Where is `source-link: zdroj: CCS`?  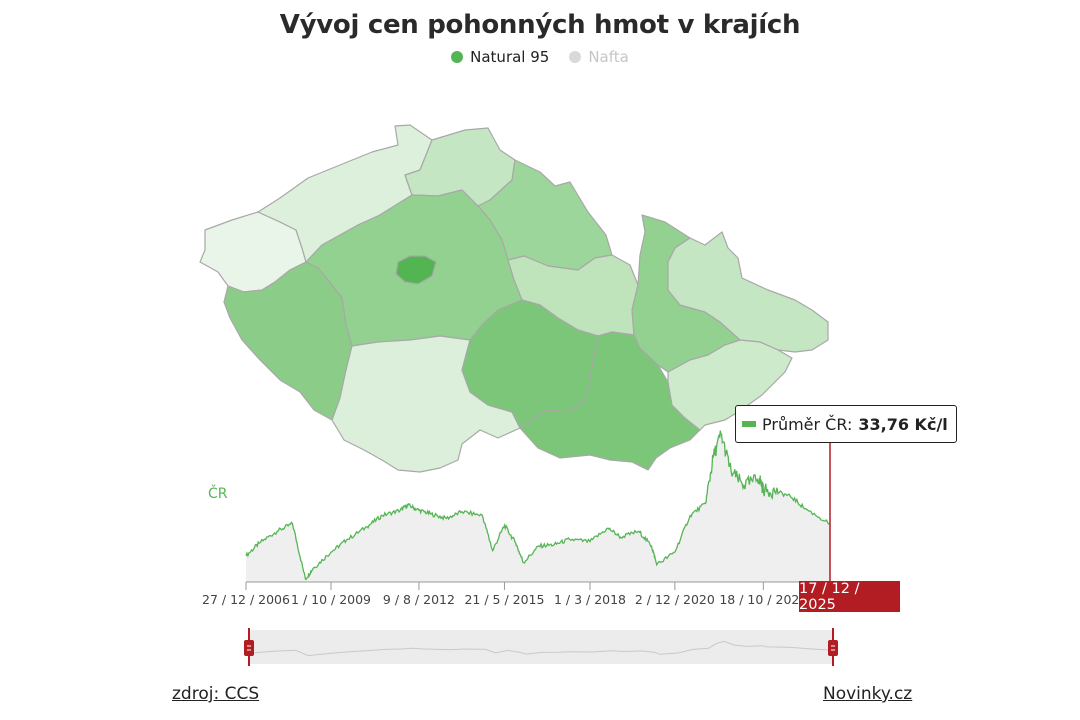 source-link: zdroj: CCS is located at coordinates (216, 694).